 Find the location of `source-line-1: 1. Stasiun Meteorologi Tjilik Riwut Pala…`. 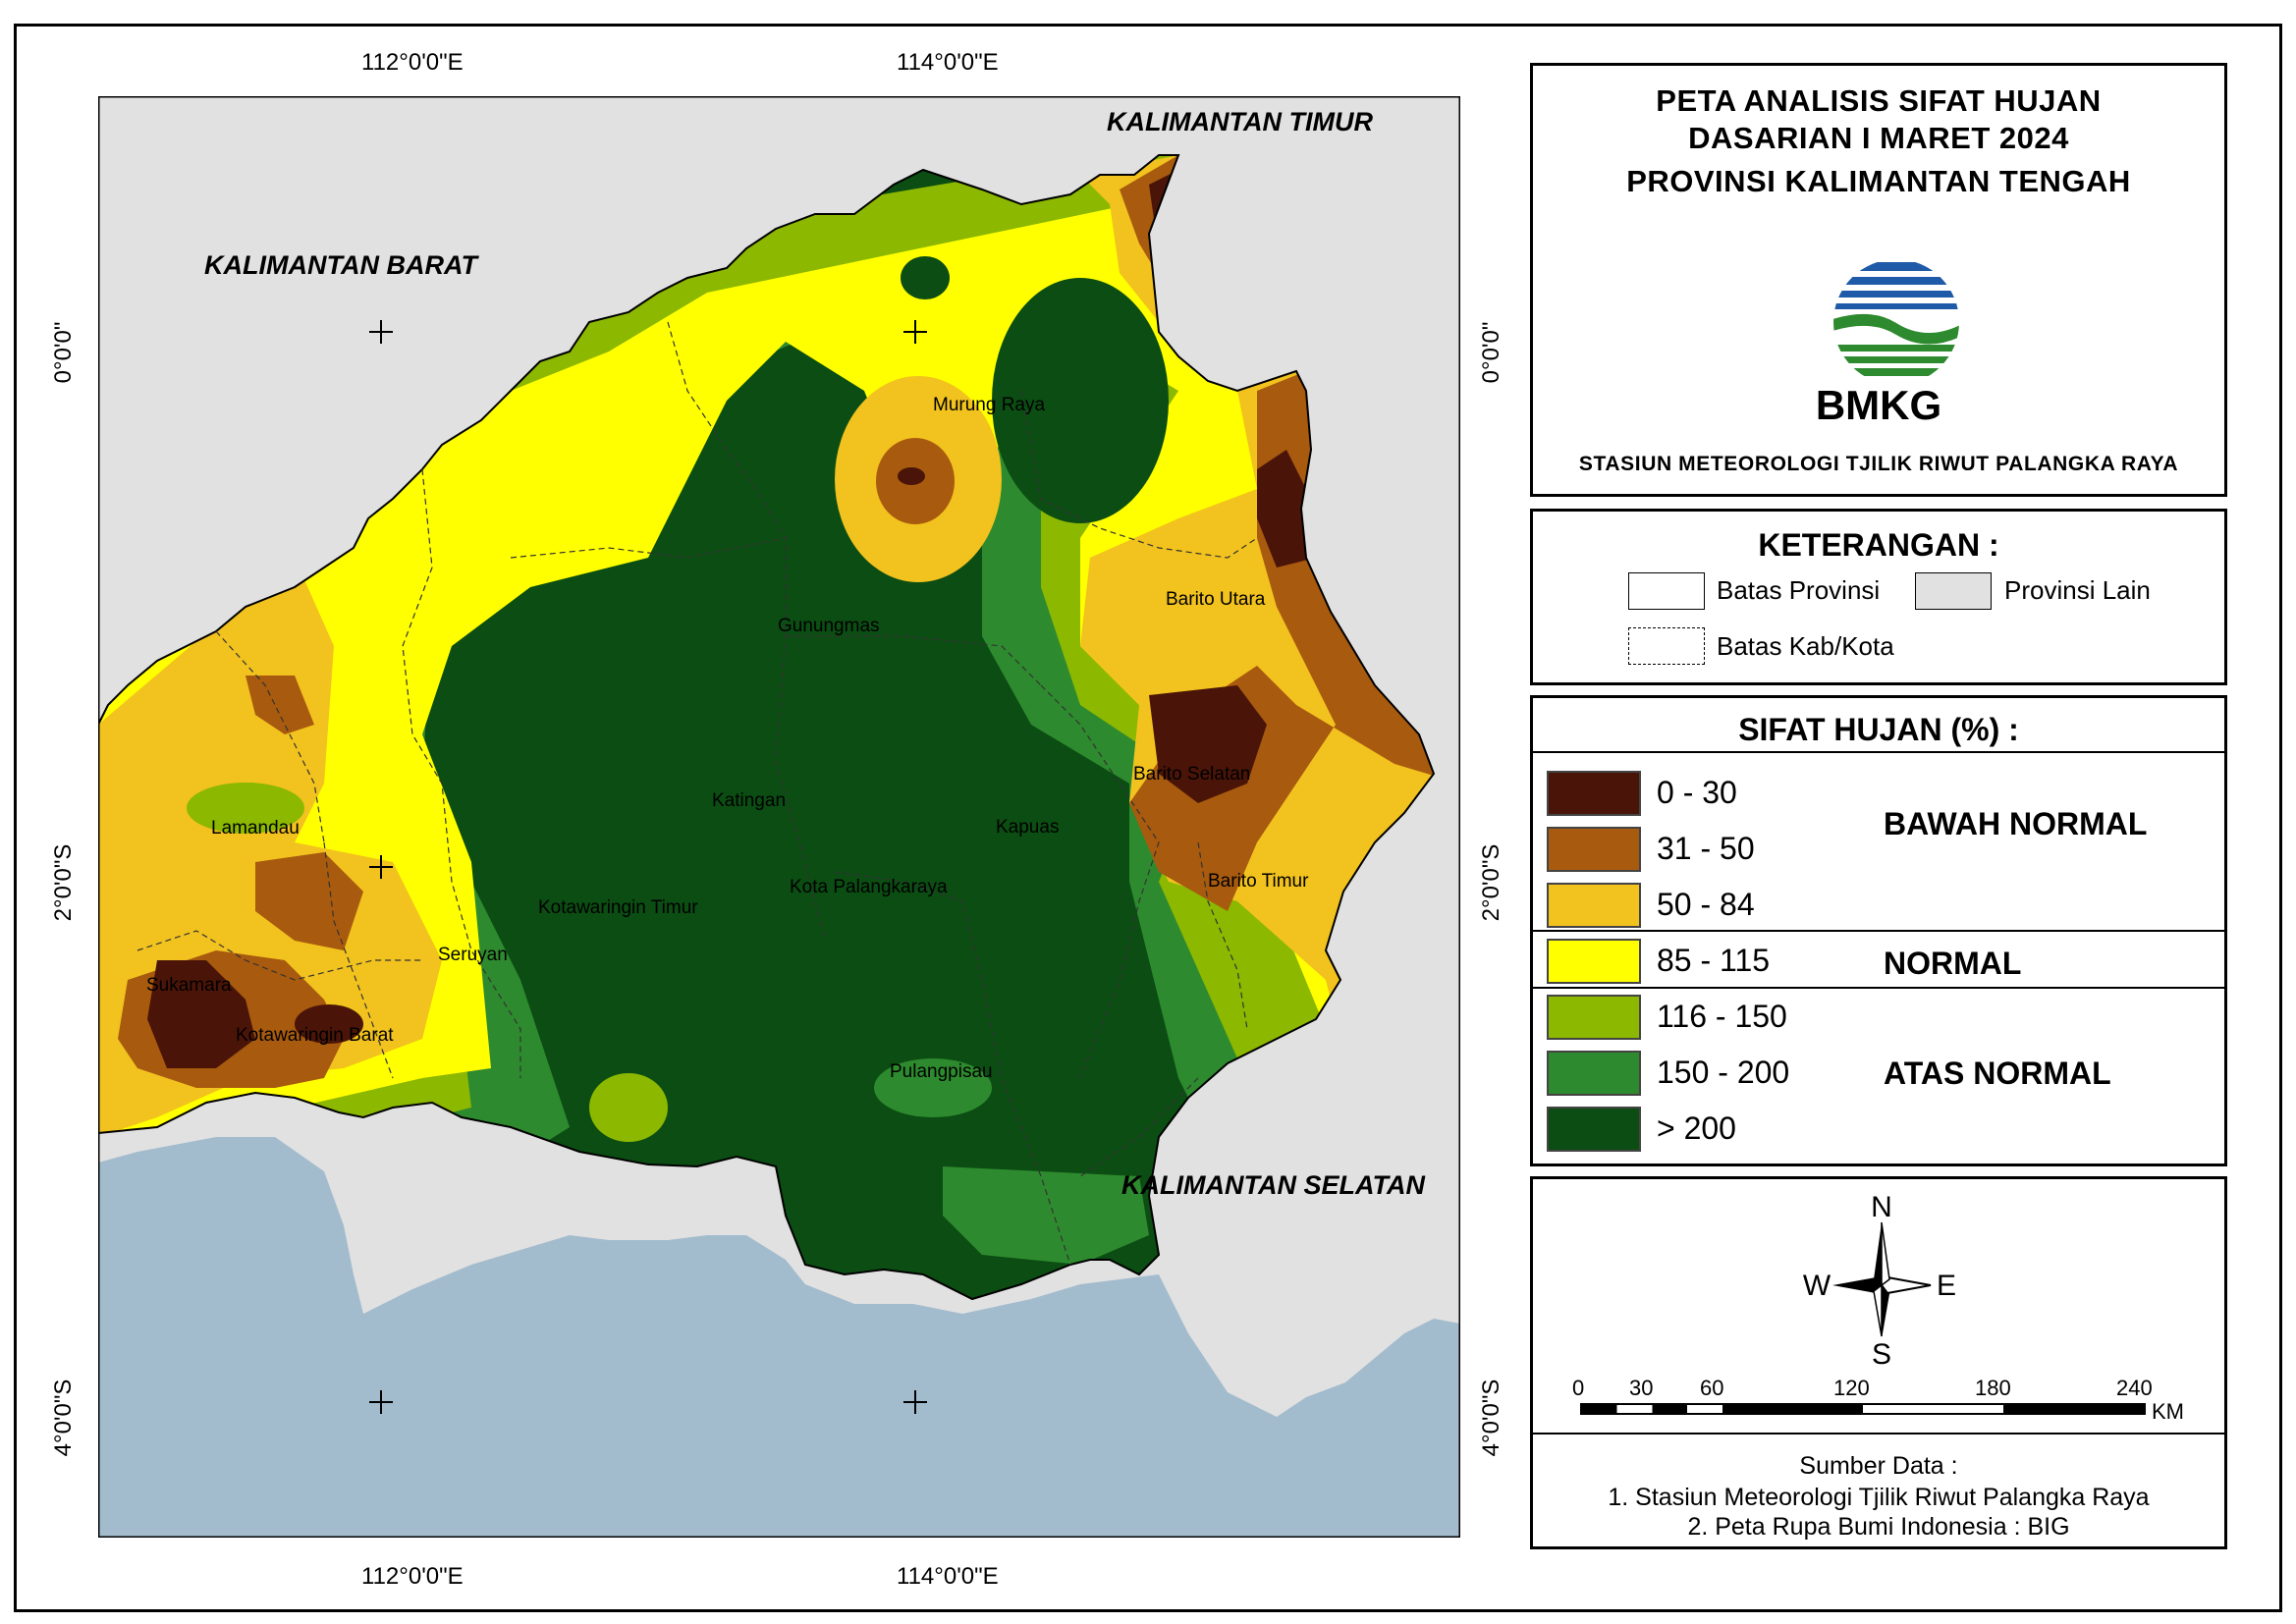

source-line-1: 1. Stasiun Meteorologi Tjilik Riwut Pala… is located at coordinates (1879, 1497).